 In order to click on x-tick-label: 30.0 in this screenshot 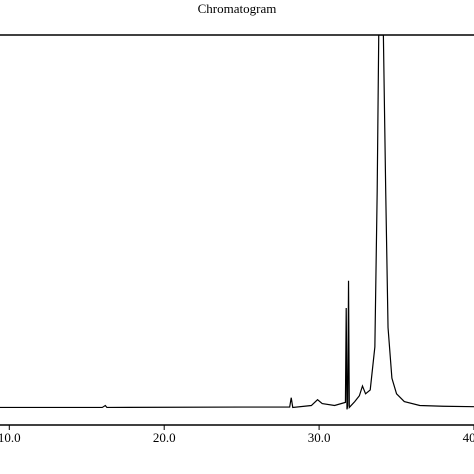, I will do `click(319, 437)`.